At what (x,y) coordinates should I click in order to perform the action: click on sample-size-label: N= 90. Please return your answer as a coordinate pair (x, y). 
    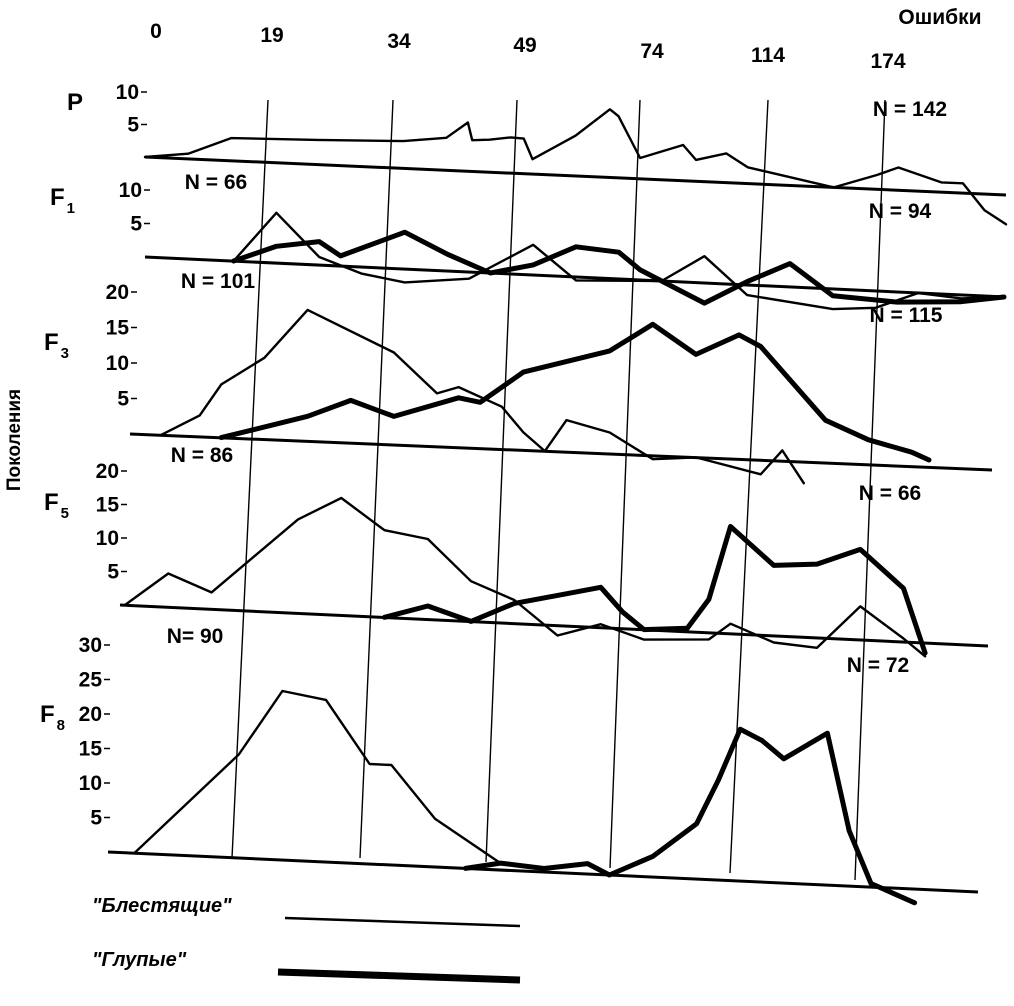
    Looking at the image, I should click on (195, 636).